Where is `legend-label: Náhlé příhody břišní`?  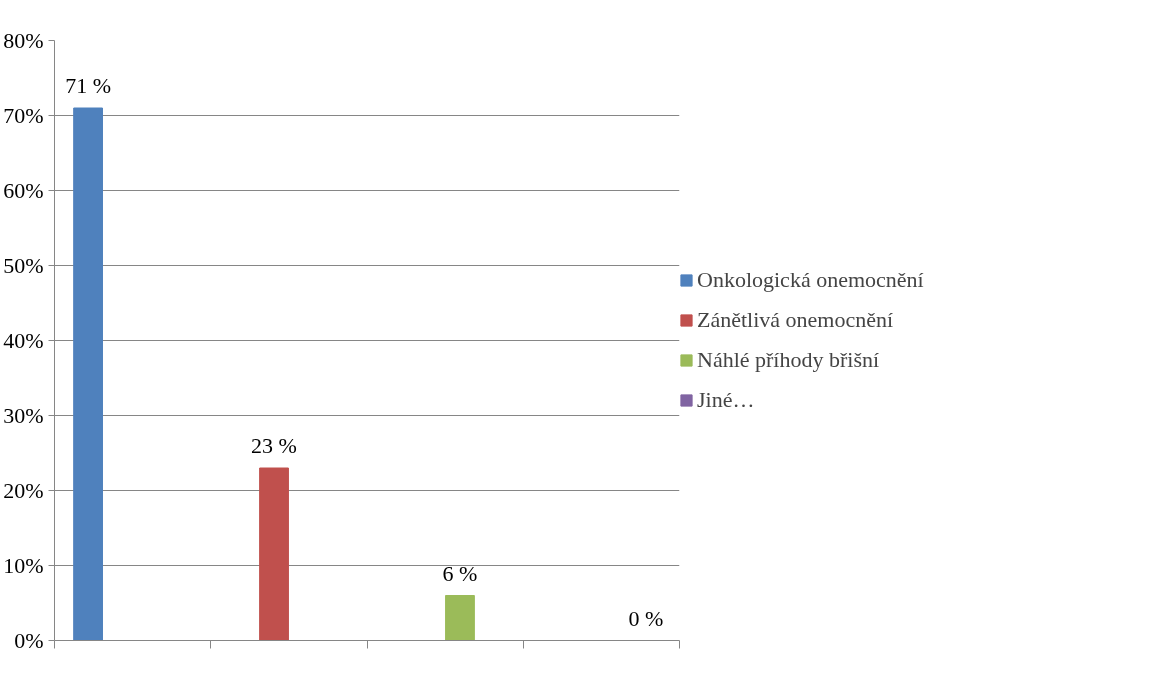
legend-label: Náhlé příhody břišní is located at coordinates (788, 360).